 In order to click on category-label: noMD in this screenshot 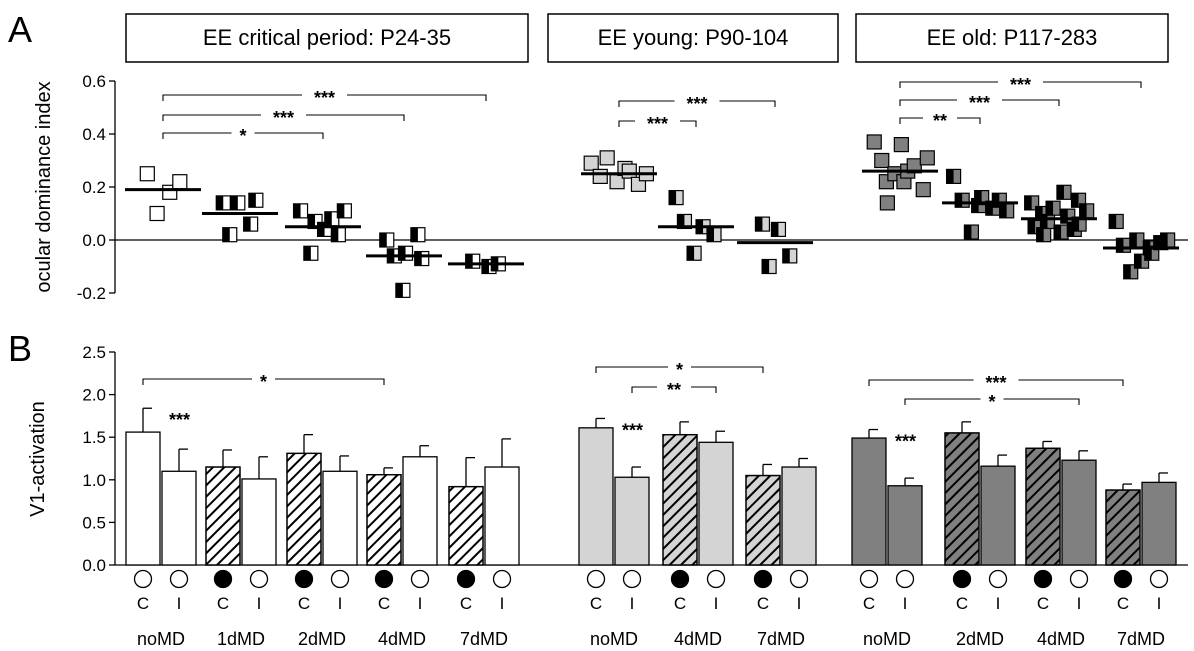, I will do `click(614, 639)`.